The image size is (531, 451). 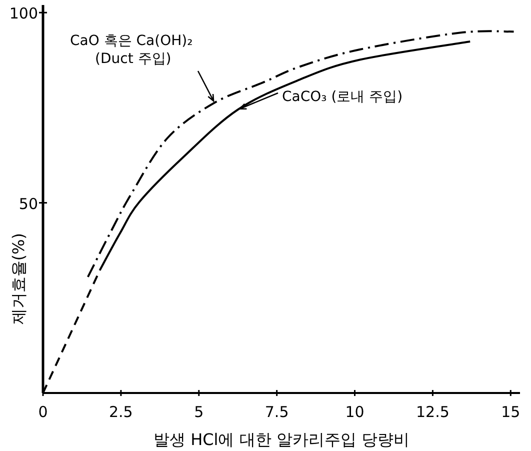 I want to click on x-tick-label: 10, so click(x=354, y=412).